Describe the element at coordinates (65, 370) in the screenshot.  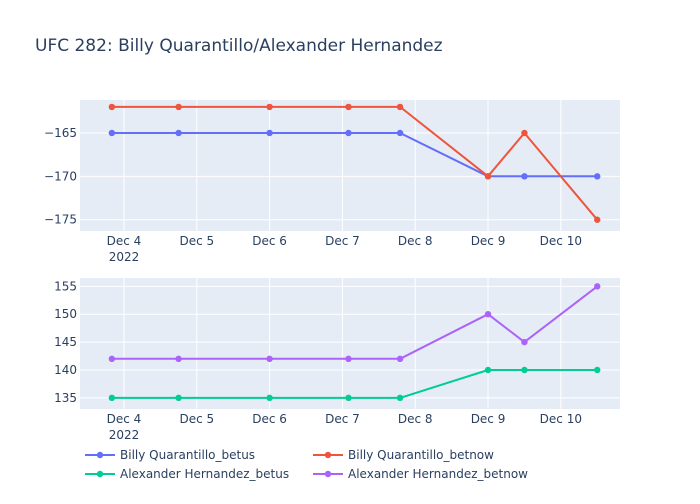
I see `y-tick-label: 140` at that location.